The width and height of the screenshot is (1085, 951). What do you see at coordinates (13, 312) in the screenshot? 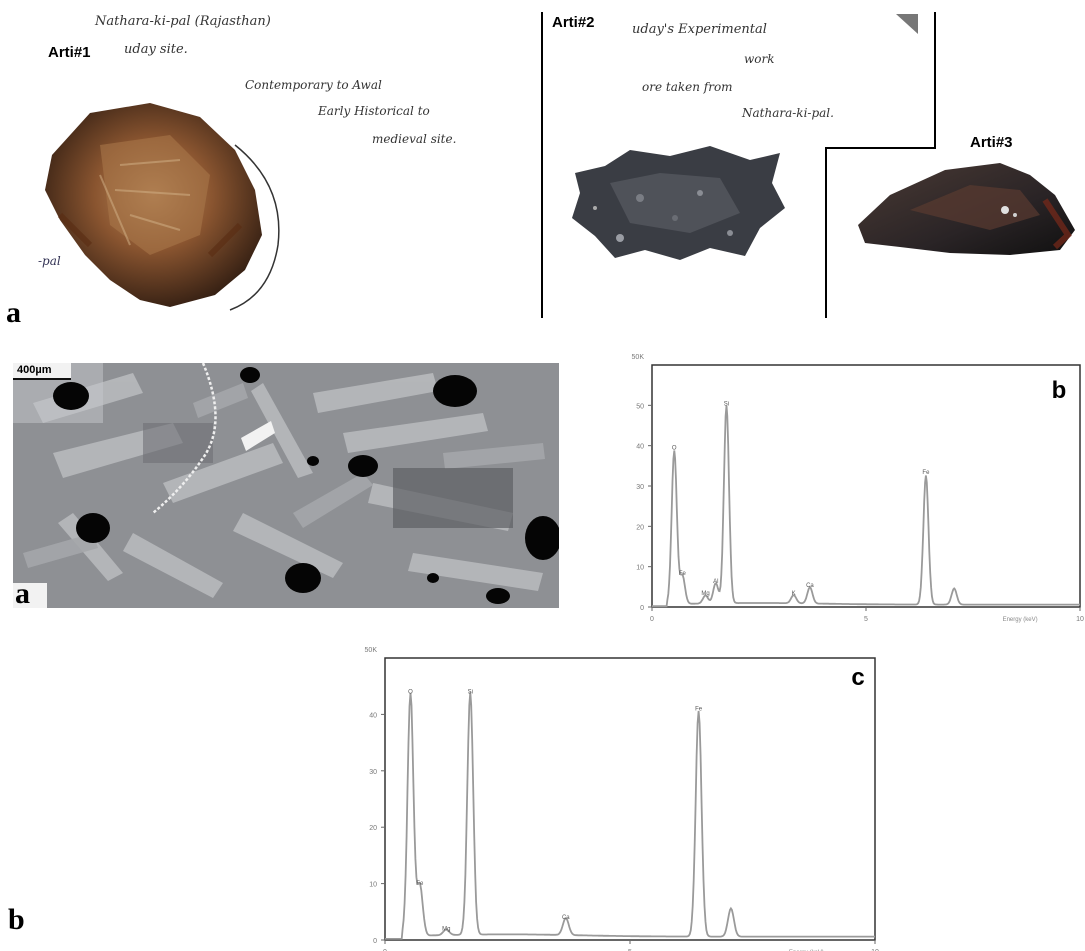
I see `panel-label-a: a` at bounding box center [13, 312].